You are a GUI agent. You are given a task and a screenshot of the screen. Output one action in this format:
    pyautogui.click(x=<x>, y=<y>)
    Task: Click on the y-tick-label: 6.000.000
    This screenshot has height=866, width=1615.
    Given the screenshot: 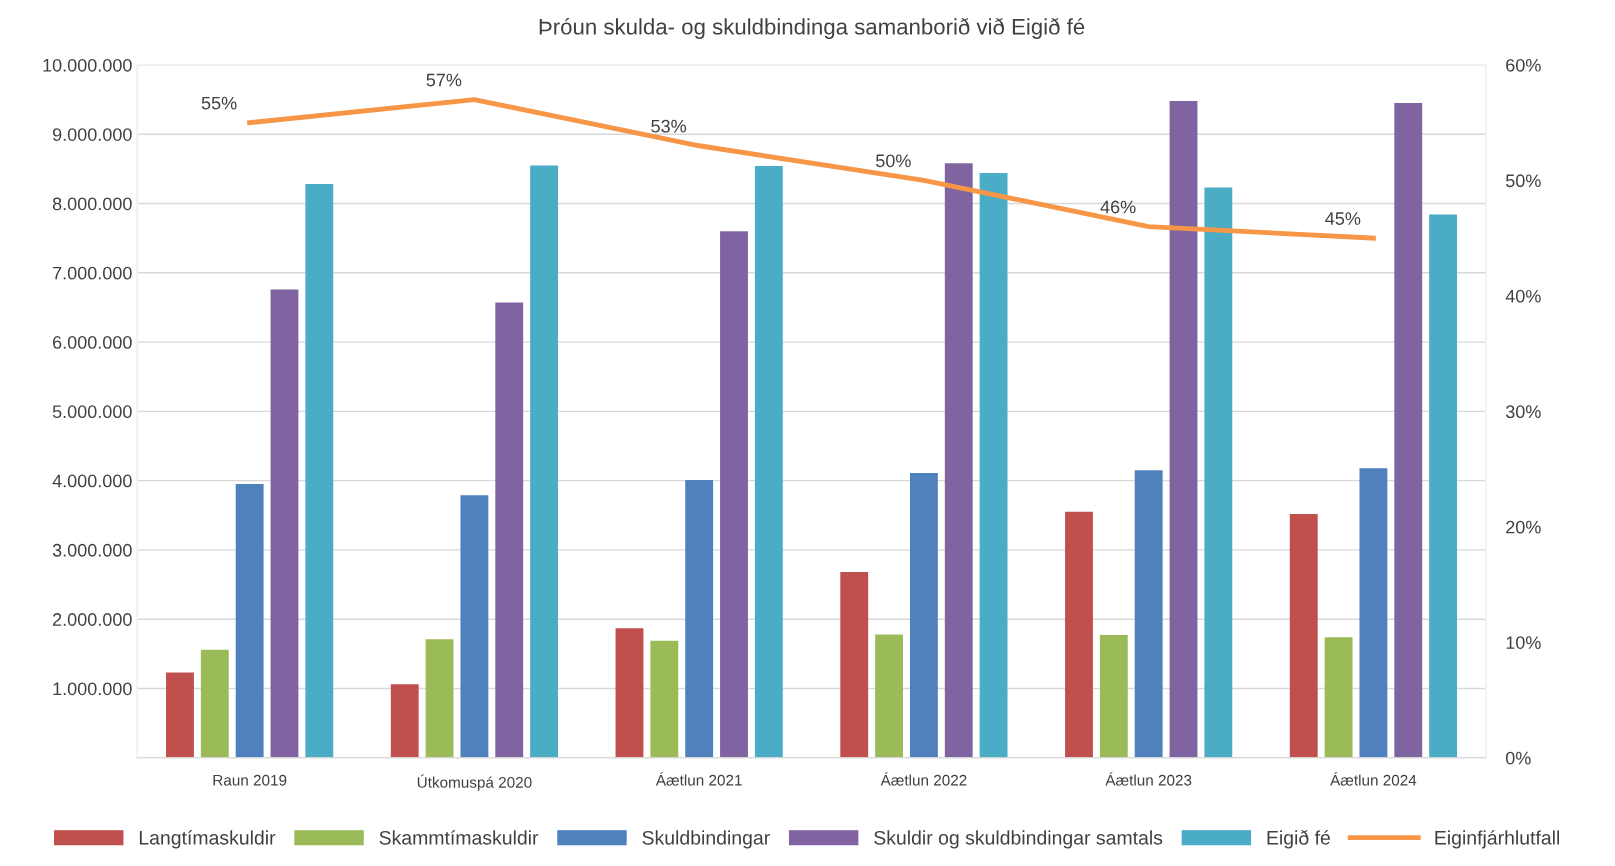 What is the action you would take?
    pyautogui.click(x=92, y=342)
    